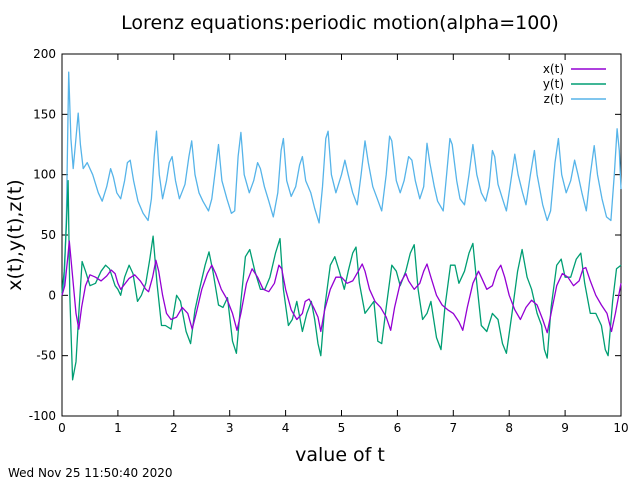  What do you see at coordinates (174, 428) in the screenshot?
I see `x-tick-label: 2` at bounding box center [174, 428].